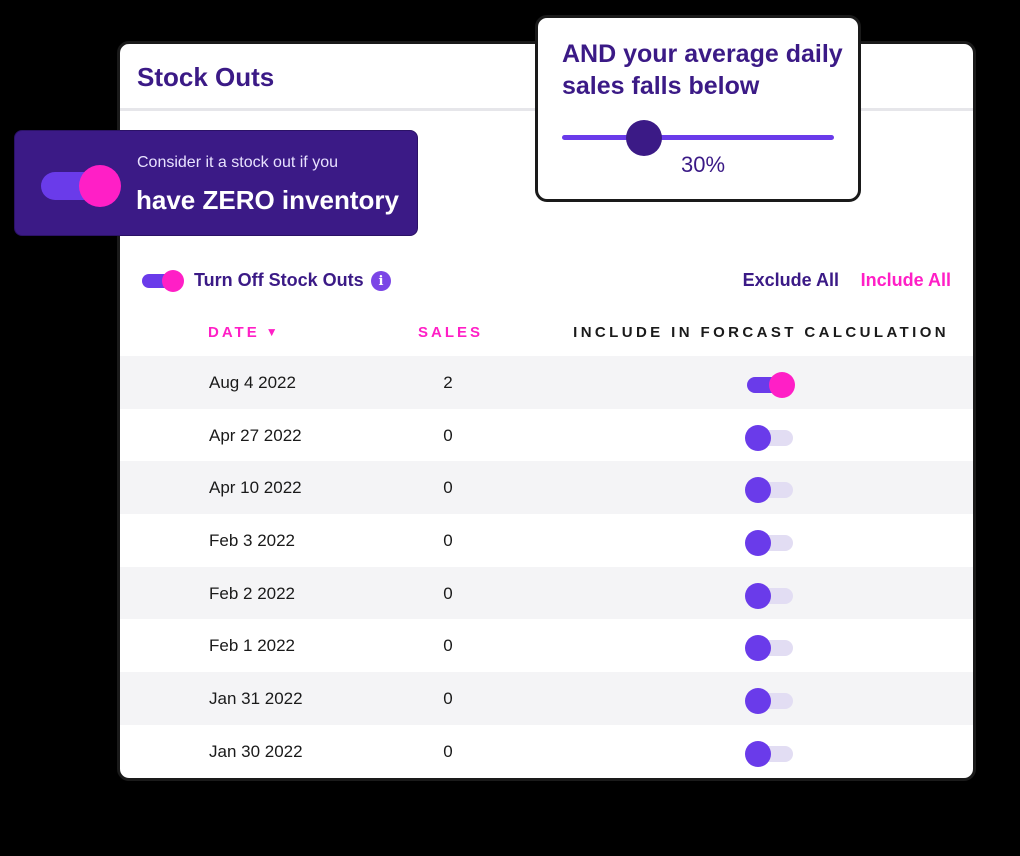 This screenshot has width=1020, height=856. What do you see at coordinates (252, 646) in the screenshot?
I see `date-cell: Feb 1 2022` at bounding box center [252, 646].